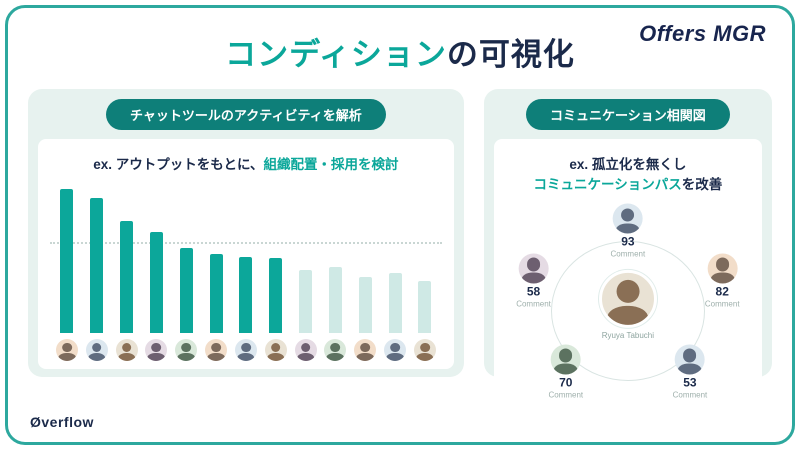  I want to click on center-member-node: Ryuya Tabuchi, so click(627, 304).